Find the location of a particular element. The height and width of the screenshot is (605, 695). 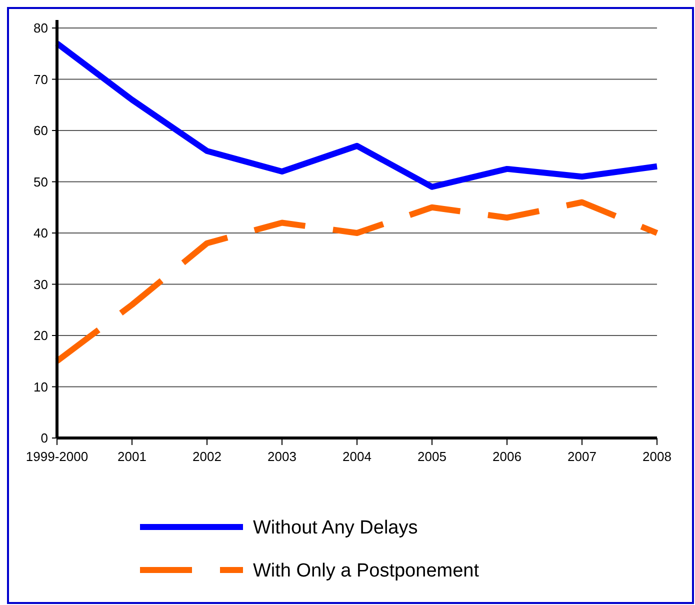

y-tick-label: 50 is located at coordinates (41, 182).